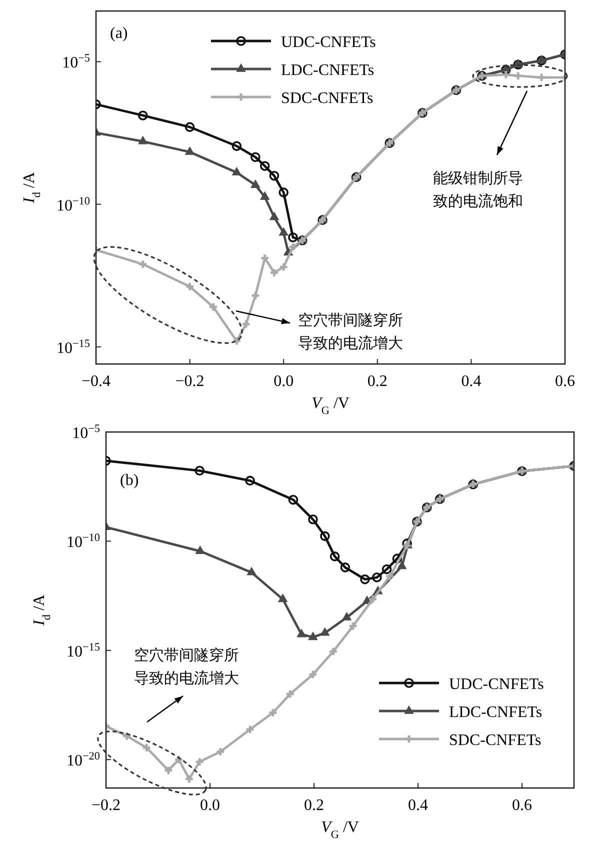 Image resolution: width=589 pixels, height=841 pixels. What do you see at coordinates (83, 760) in the screenshot?
I see `y-tick-label: 10$^{−20}$` at bounding box center [83, 760].